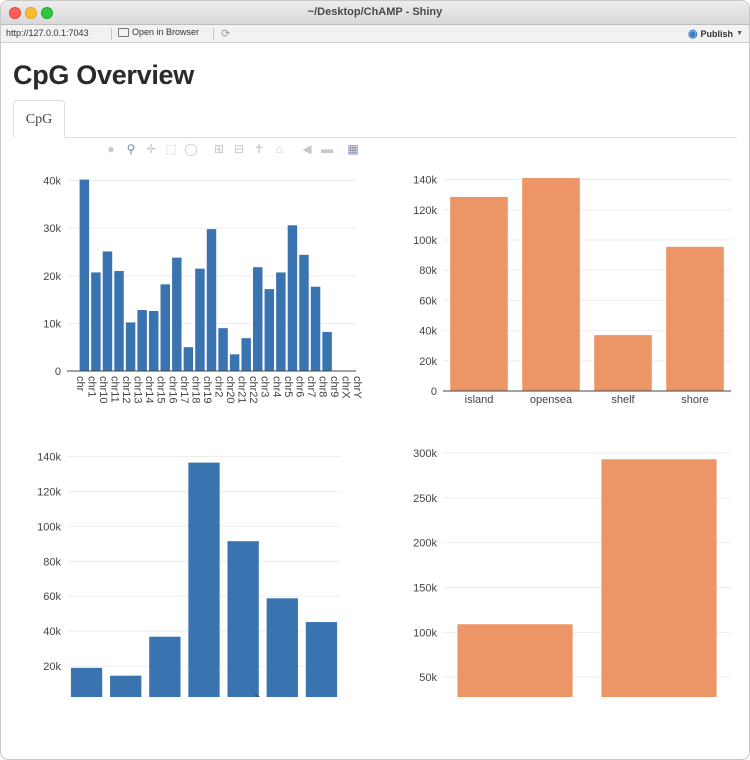 The image size is (750, 760). Describe the element at coordinates (425, 633) in the screenshot. I see `y-tick-label: 100k` at that location.